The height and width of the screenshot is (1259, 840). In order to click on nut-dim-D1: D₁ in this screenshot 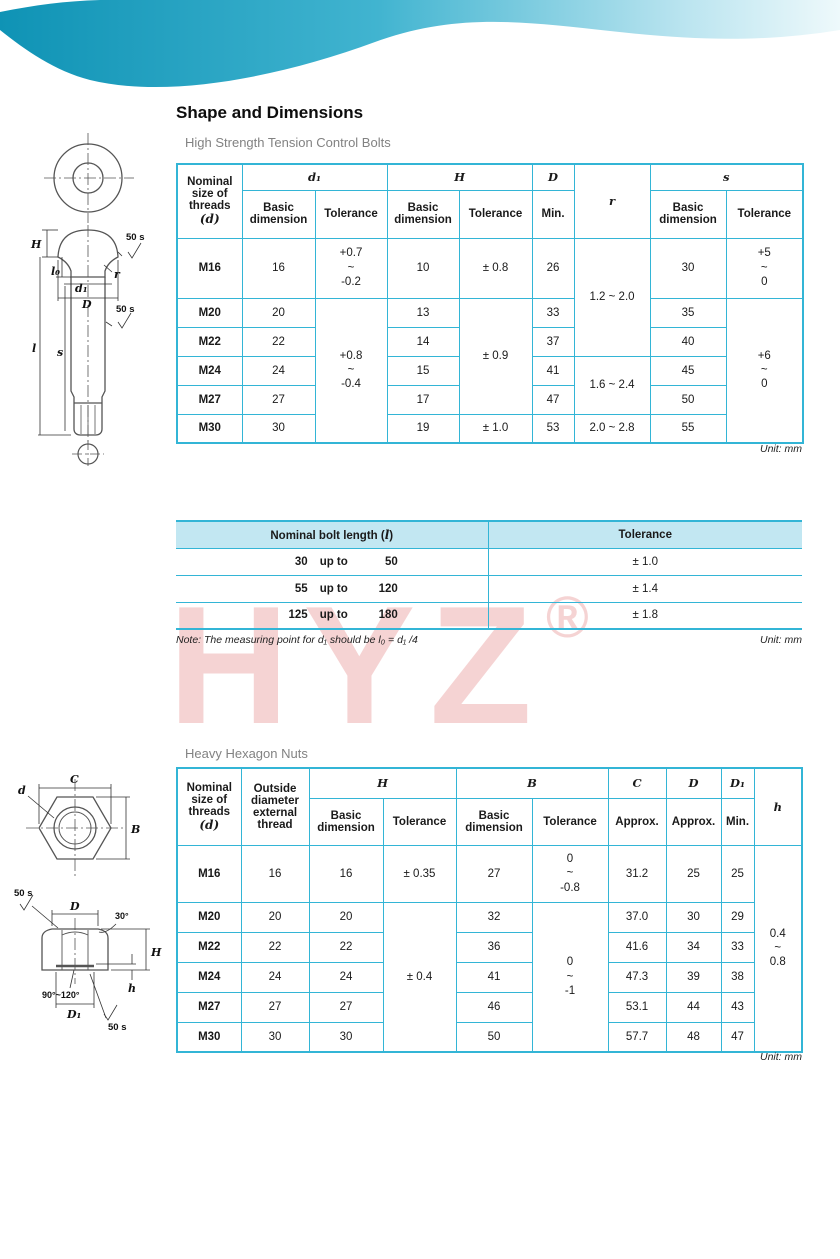, I will do `click(73, 1014)`.